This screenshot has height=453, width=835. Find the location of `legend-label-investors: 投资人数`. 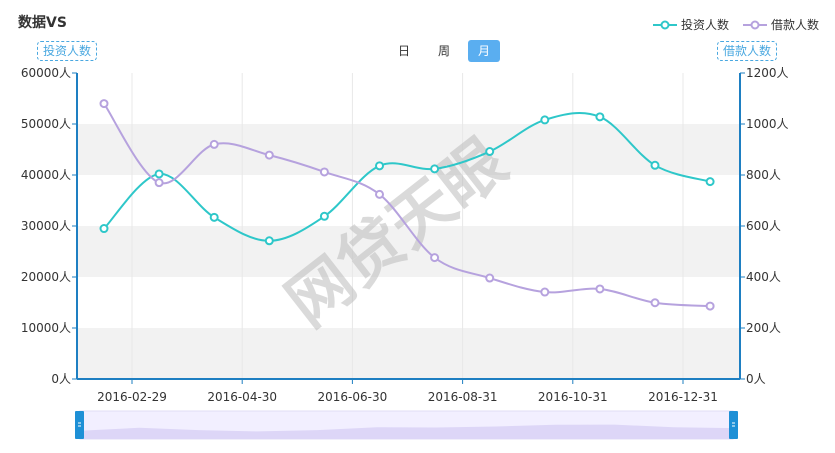

legend-label-investors: 投资人数 is located at coordinates (704, 25).